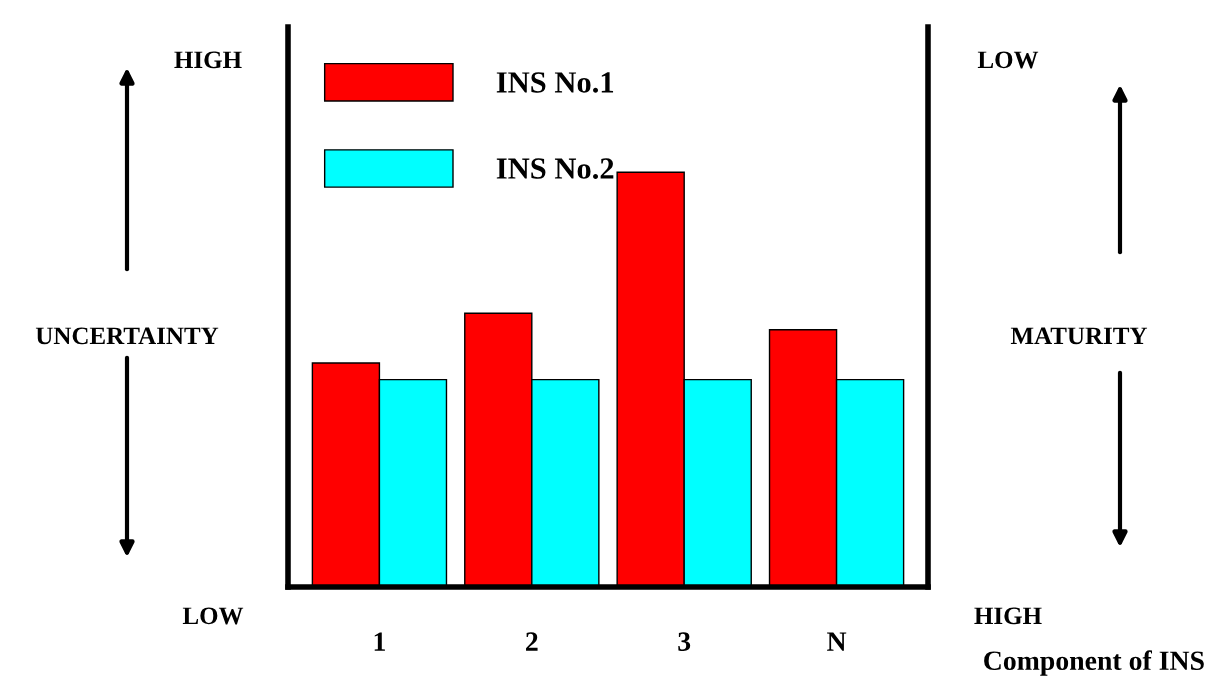 The image size is (1213, 682). Describe the element at coordinates (1094, 663) in the screenshot. I see `x-axis-title: Component of INS` at that location.